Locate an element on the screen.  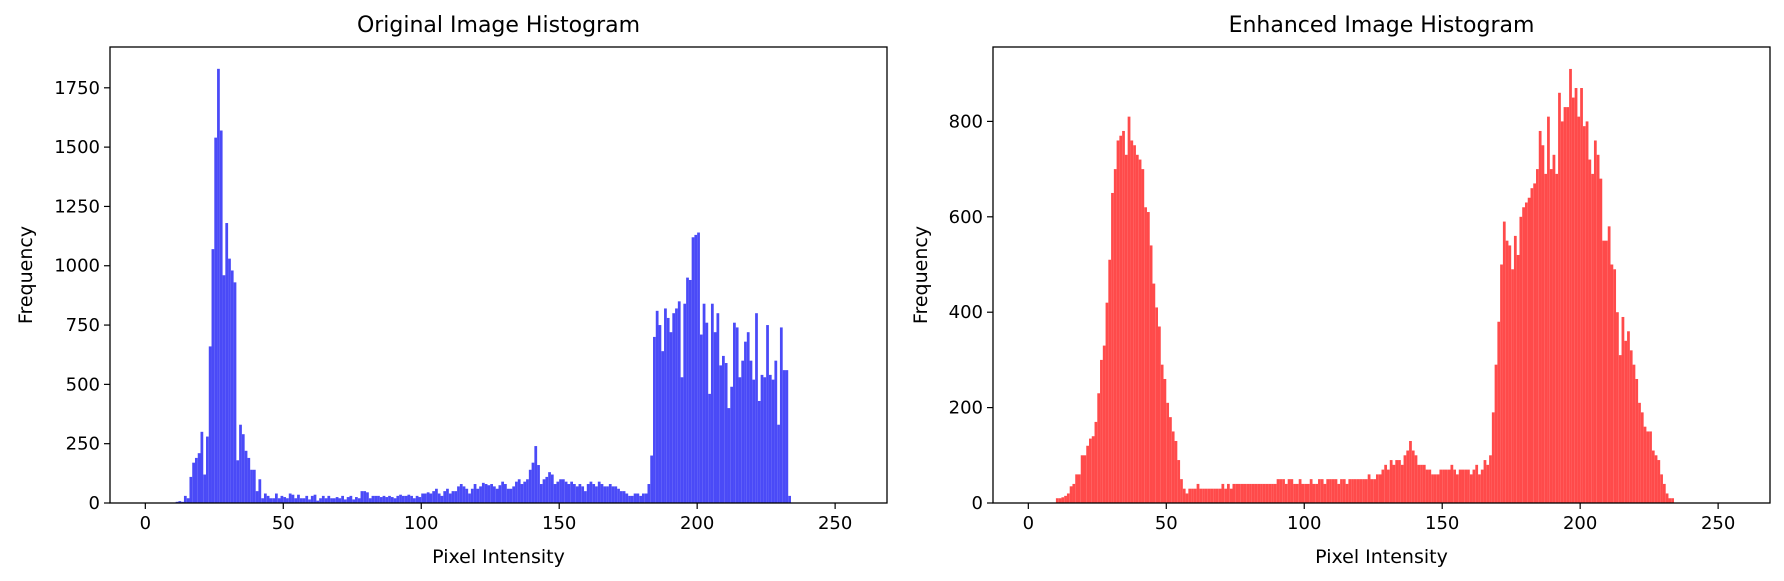
y-tick-label: 800 is located at coordinates (966, 121).